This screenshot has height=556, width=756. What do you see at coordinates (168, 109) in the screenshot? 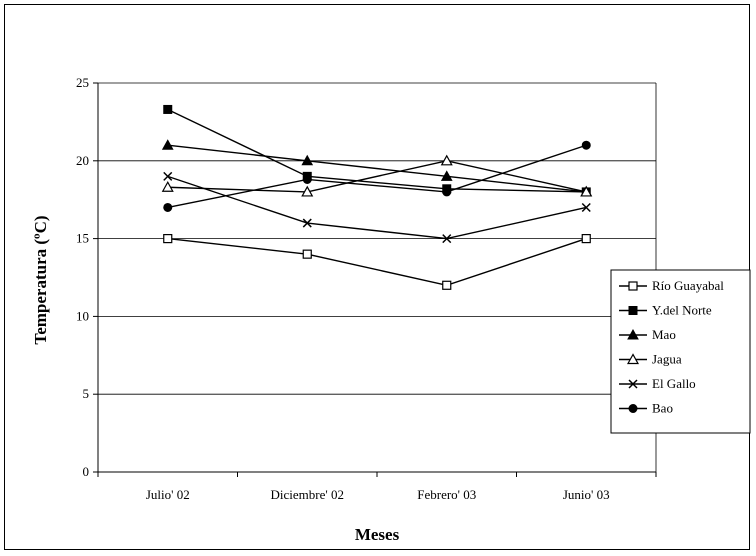
I see `point-y-del-norte` at bounding box center [168, 109].